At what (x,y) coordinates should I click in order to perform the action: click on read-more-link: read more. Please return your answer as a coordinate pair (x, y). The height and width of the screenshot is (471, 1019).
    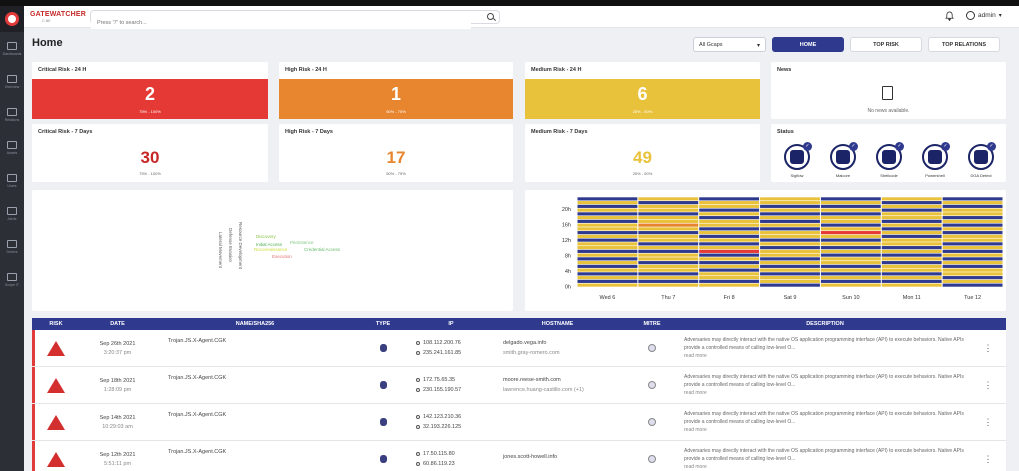
    Looking at the image, I should click on (695, 430).